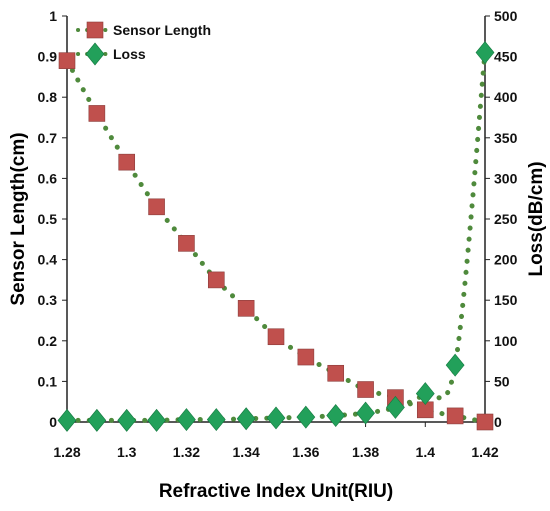  What do you see at coordinates (536, 218) in the screenshot?
I see `right-y-axis-title: Loss(dB/cm)` at bounding box center [536, 218].